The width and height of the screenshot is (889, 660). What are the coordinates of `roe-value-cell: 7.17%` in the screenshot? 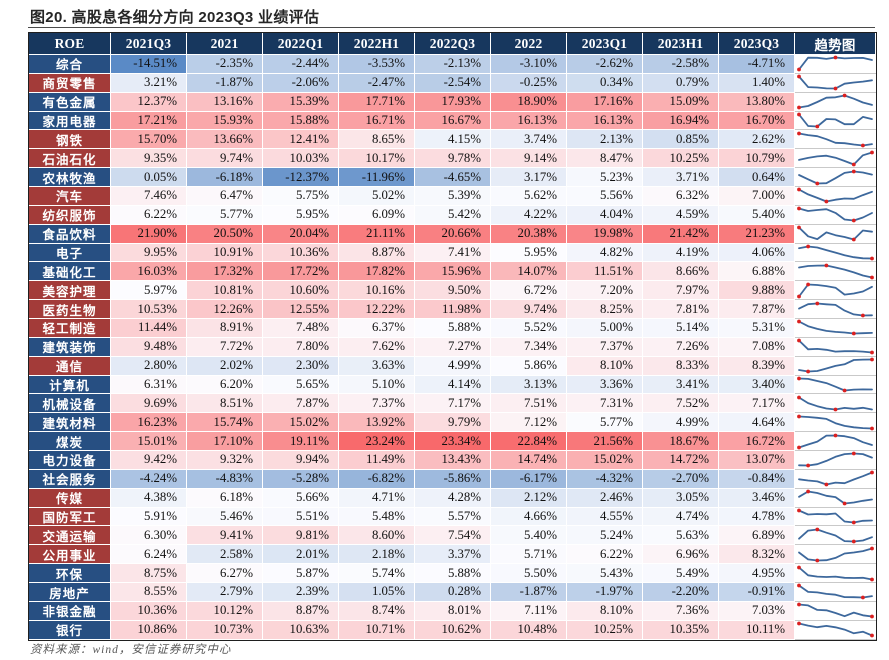 It's located at (757, 404).